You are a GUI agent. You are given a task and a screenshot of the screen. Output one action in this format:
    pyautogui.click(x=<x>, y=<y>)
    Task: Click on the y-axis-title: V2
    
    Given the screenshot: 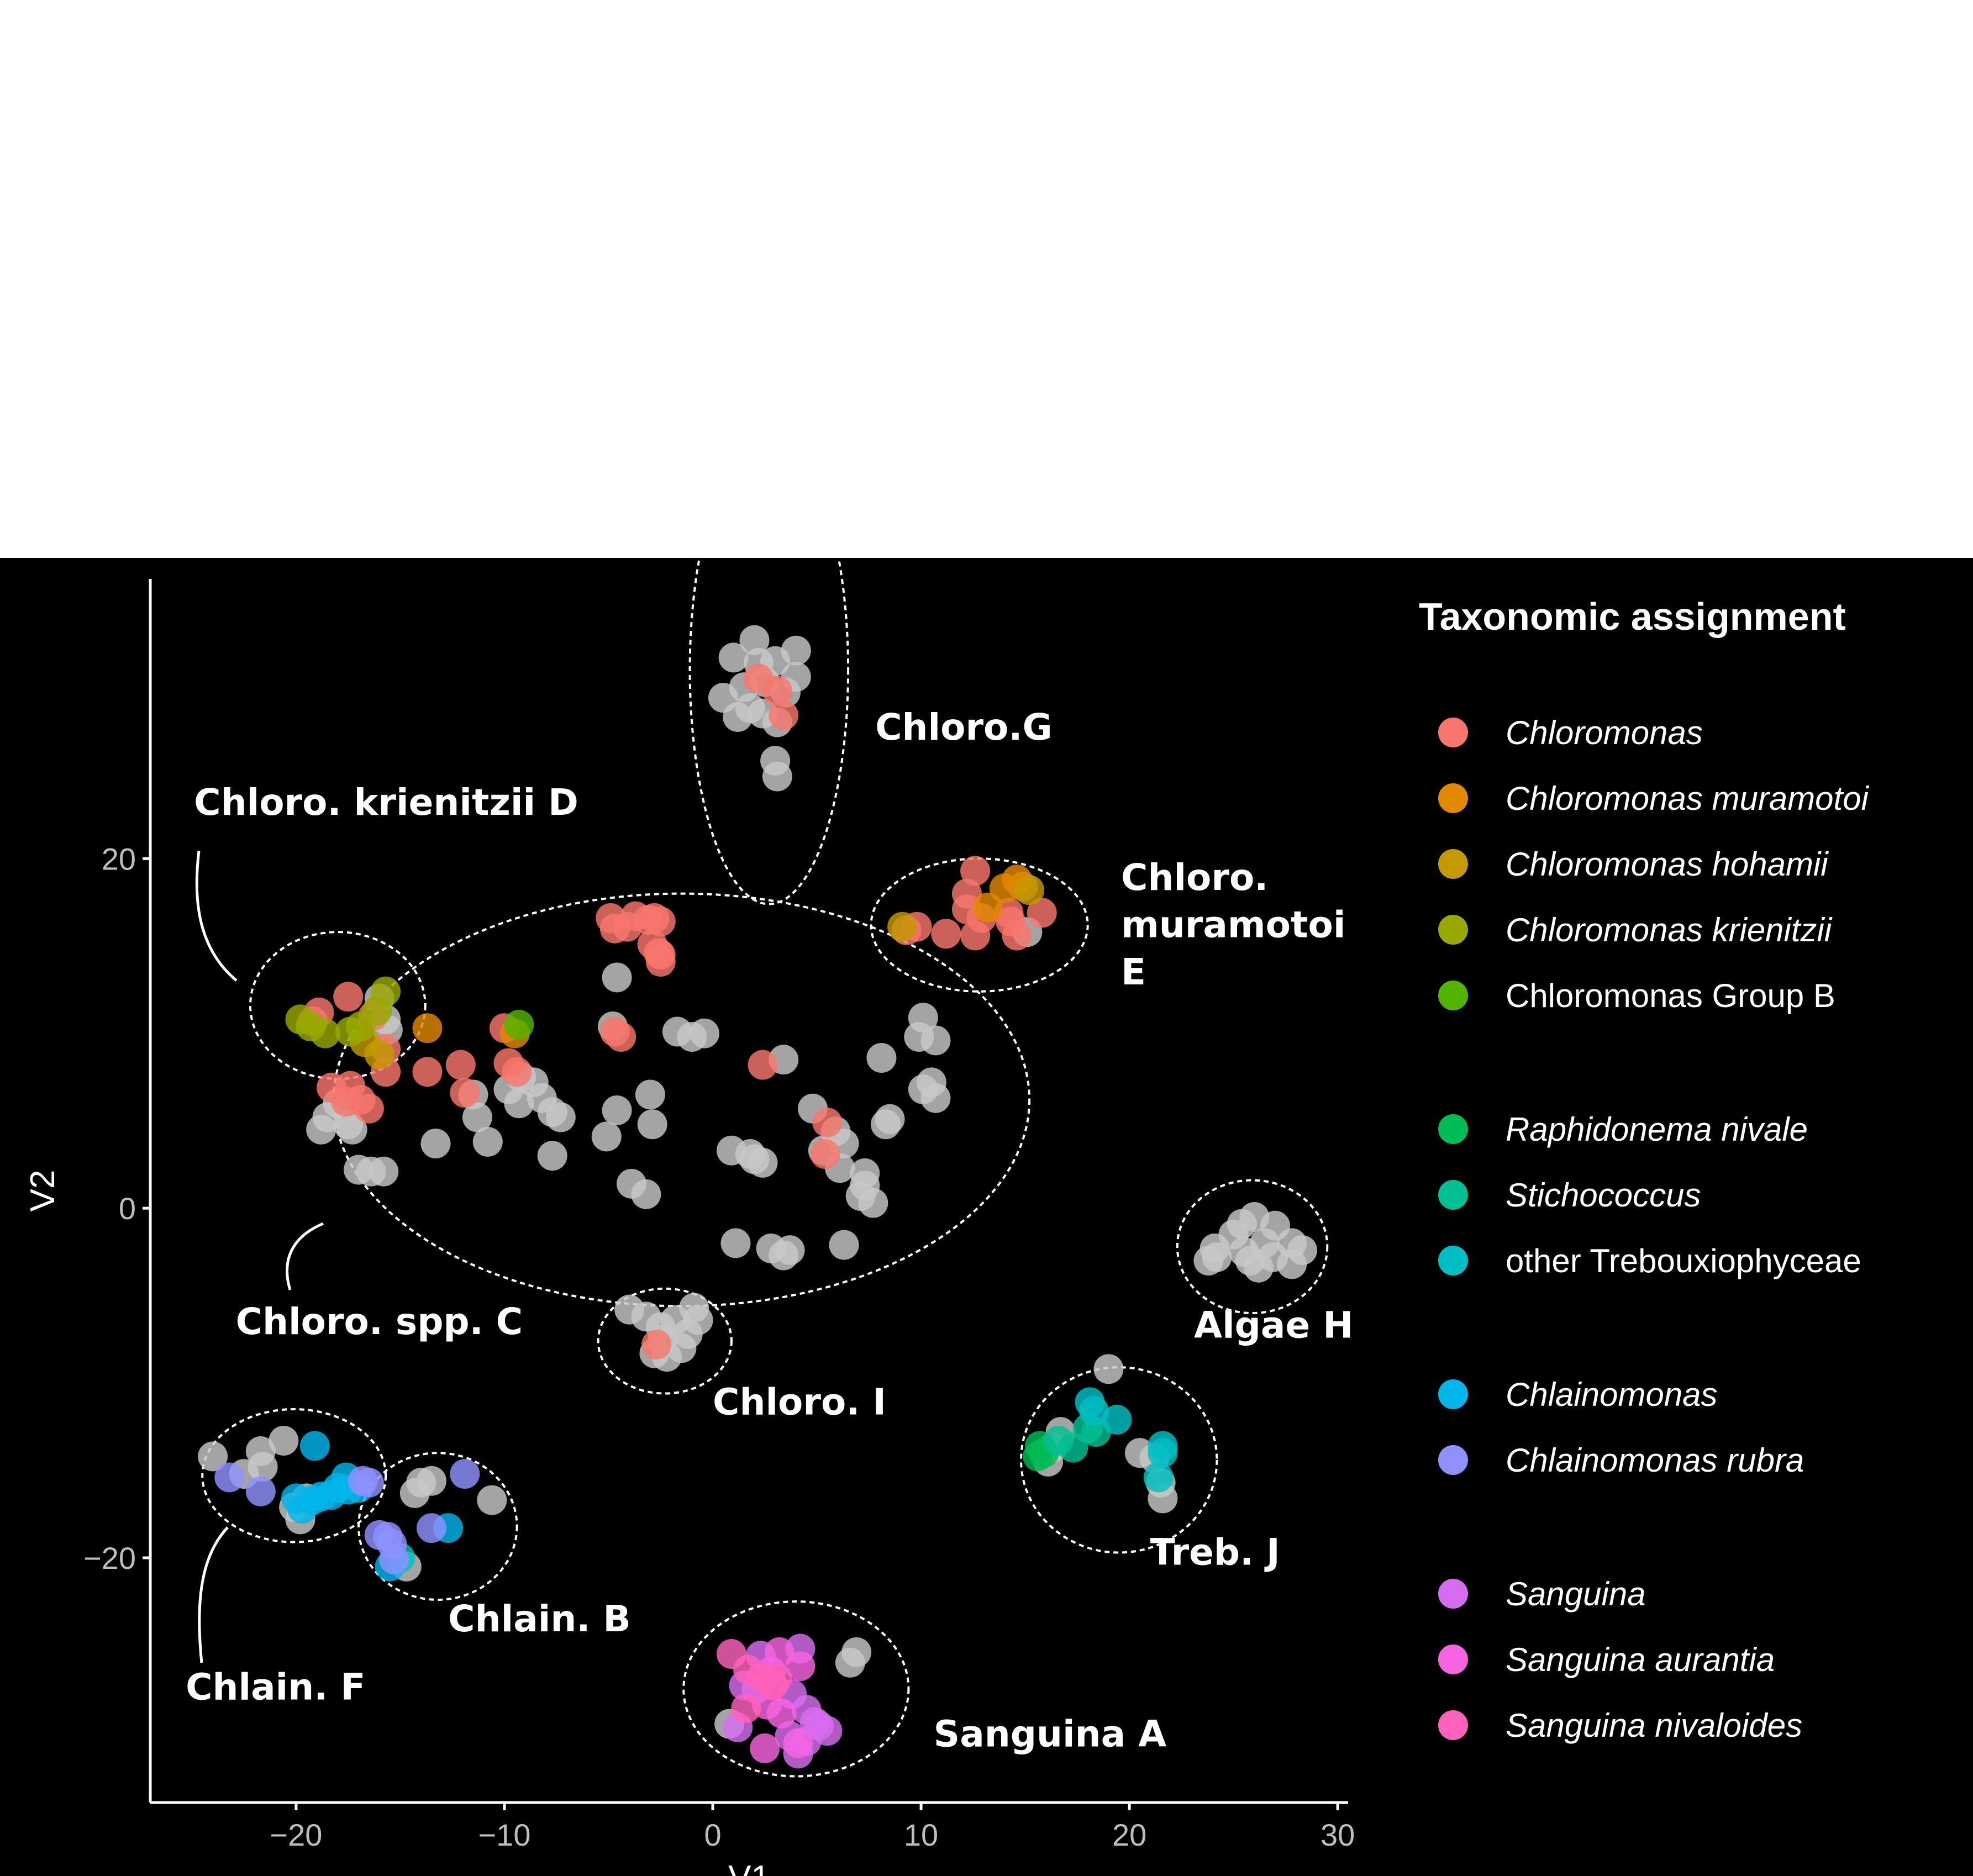 What is the action you would take?
    pyautogui.click(x=43, y=1191)
    